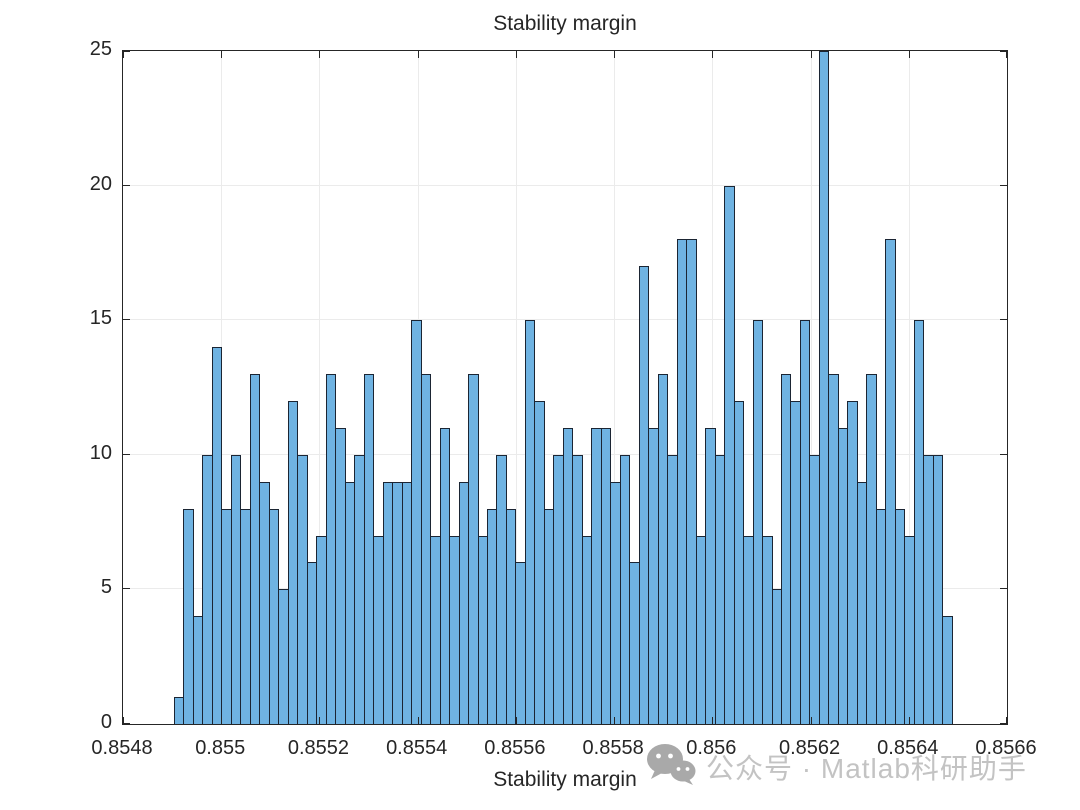 The height and width of the screenshot is (810, 1080). What do you see at coordinates (908, 748) in the screenshot?
I see `x-tick-label: 0.8564` at bounding box center [908, 748].